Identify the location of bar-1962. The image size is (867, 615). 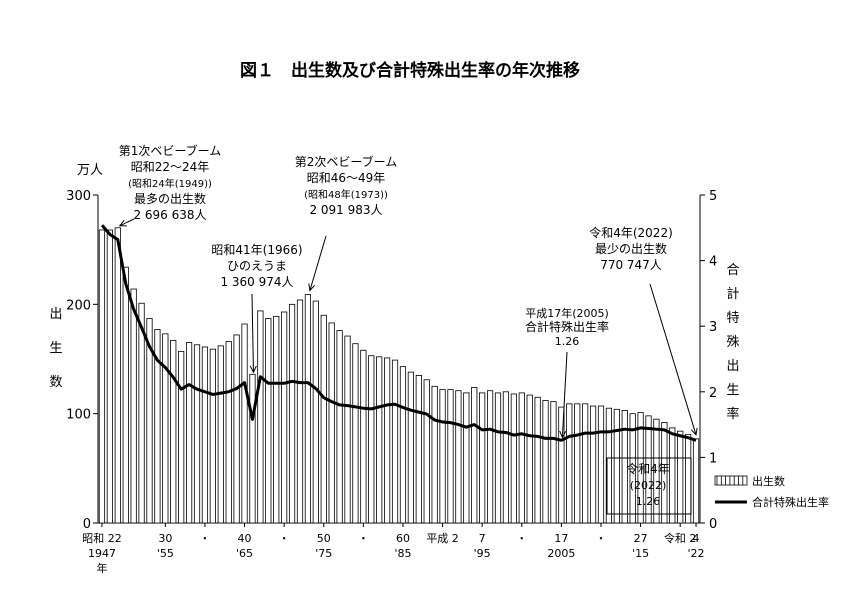
(220, 434).